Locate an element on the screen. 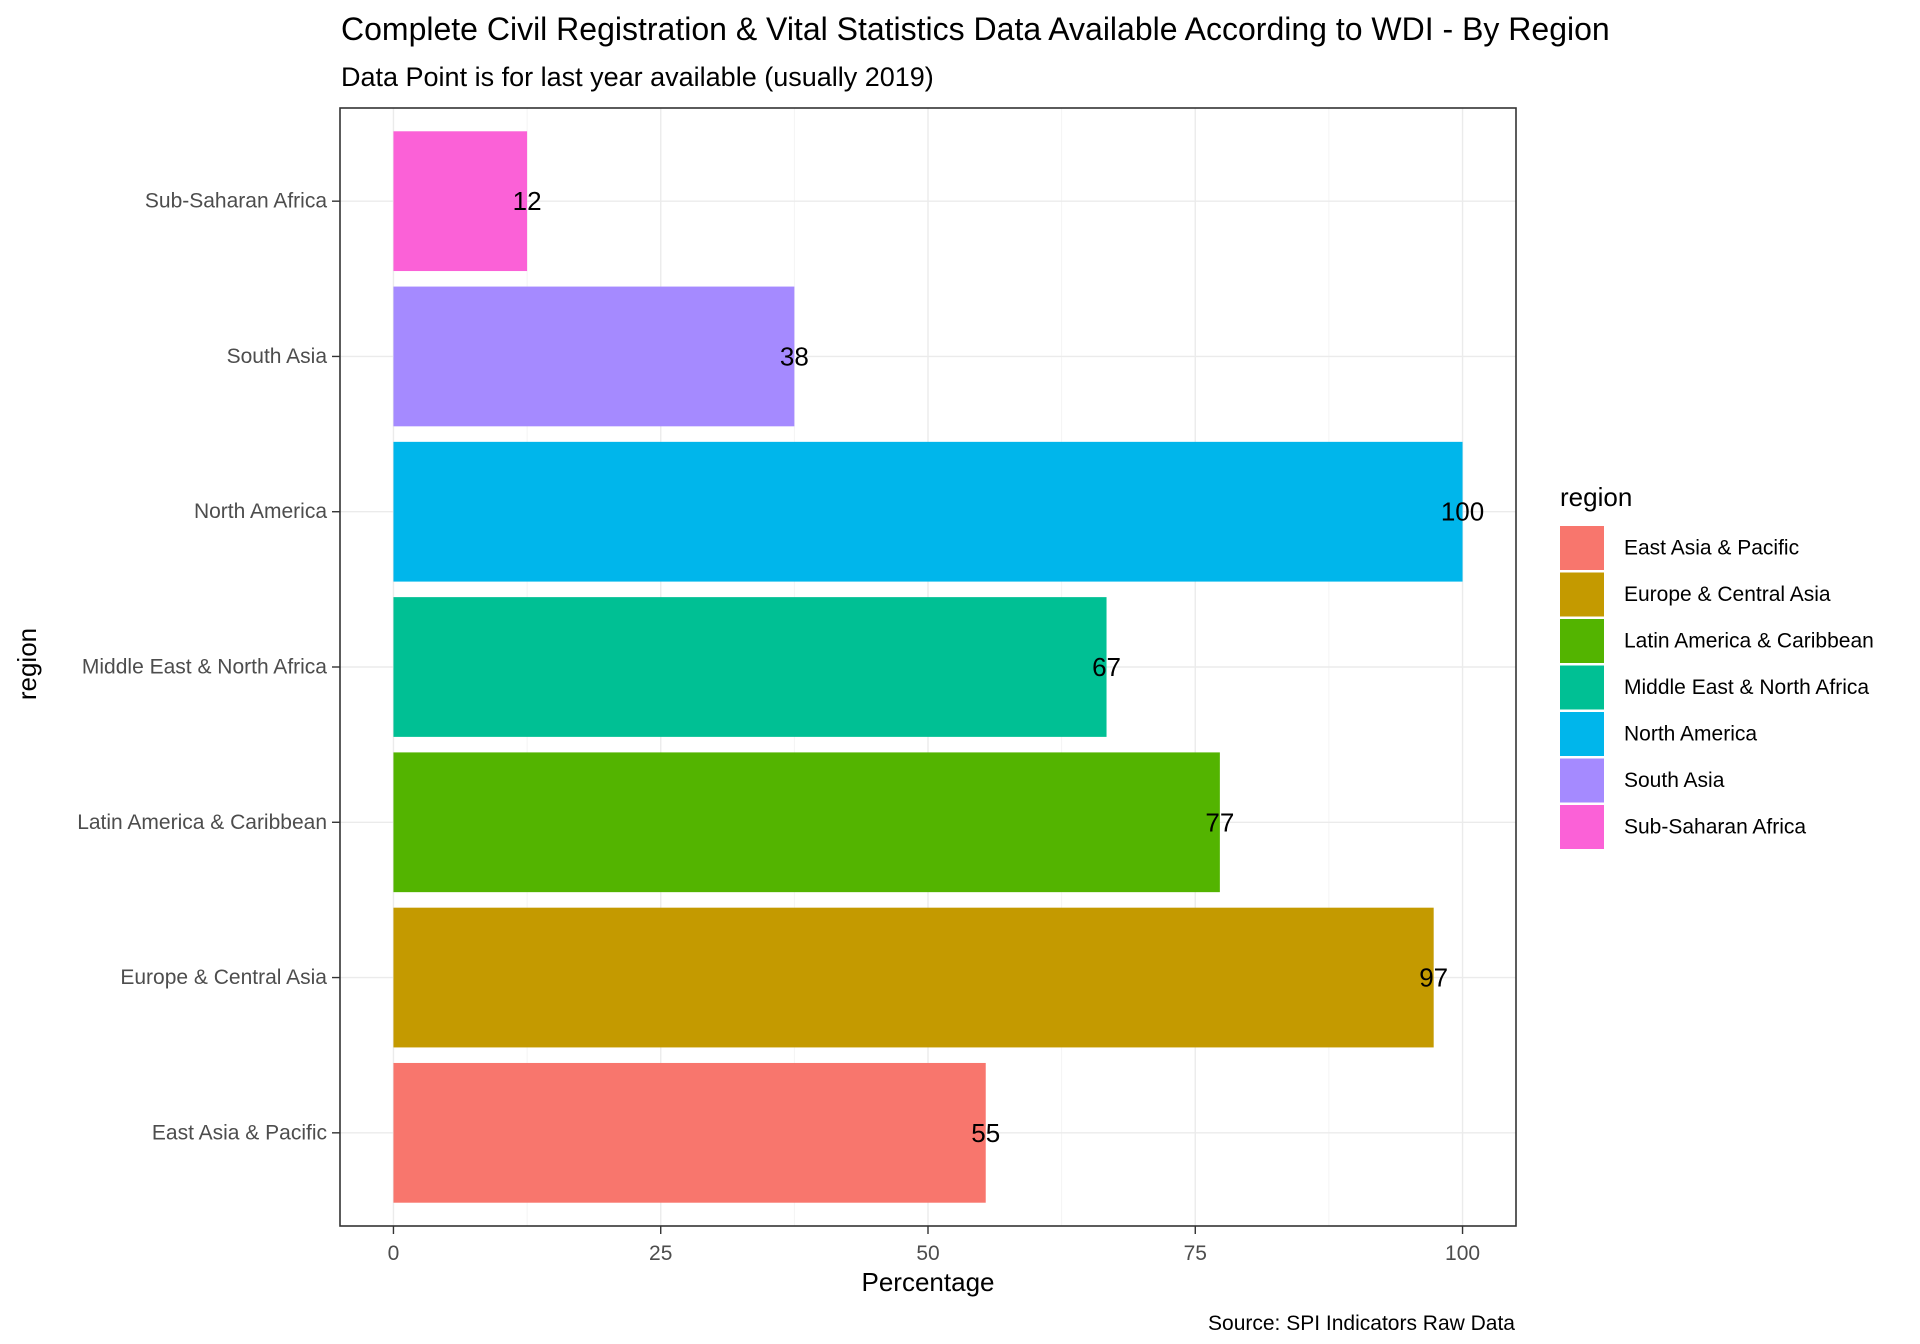 The height and width of the screenshot is (1344, 1920). bar-latin-america-caribbean is located at coordinates (806, 822).